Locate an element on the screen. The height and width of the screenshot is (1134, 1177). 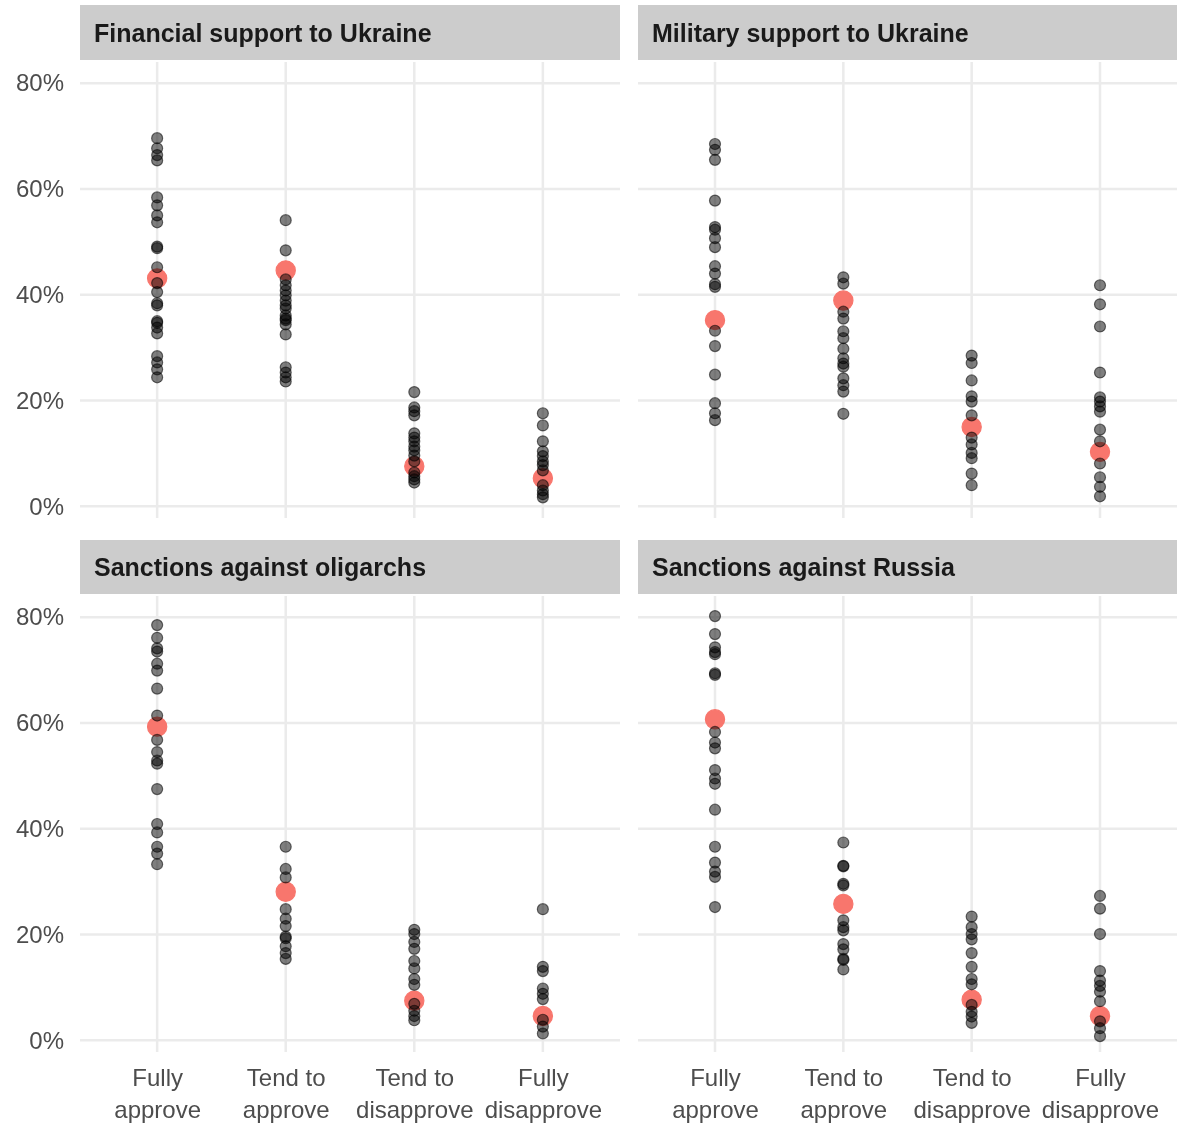
chart-title: Sanctions against Russia is located at coordinates (804, 567).